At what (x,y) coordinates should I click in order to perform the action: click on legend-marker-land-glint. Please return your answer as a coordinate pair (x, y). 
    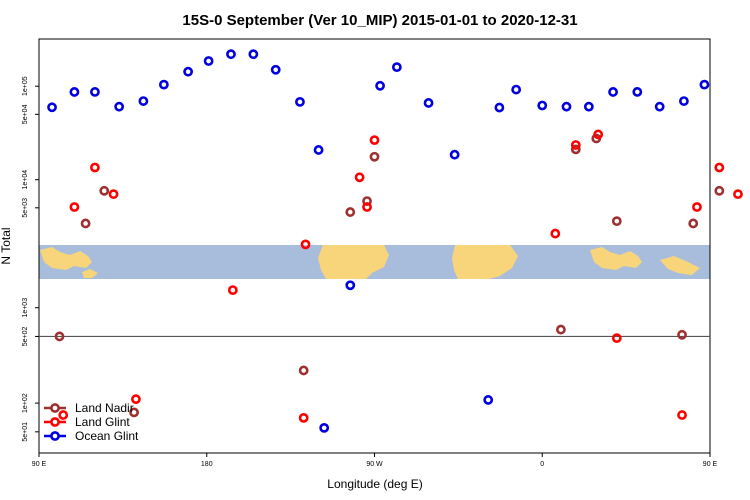
    Looking at the image, I should click on (55, 422).